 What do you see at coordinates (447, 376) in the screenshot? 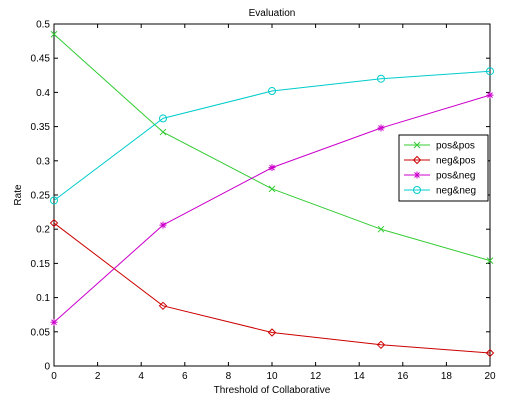
I see `x-tick-label: 18` at bounding box center [447, 376].